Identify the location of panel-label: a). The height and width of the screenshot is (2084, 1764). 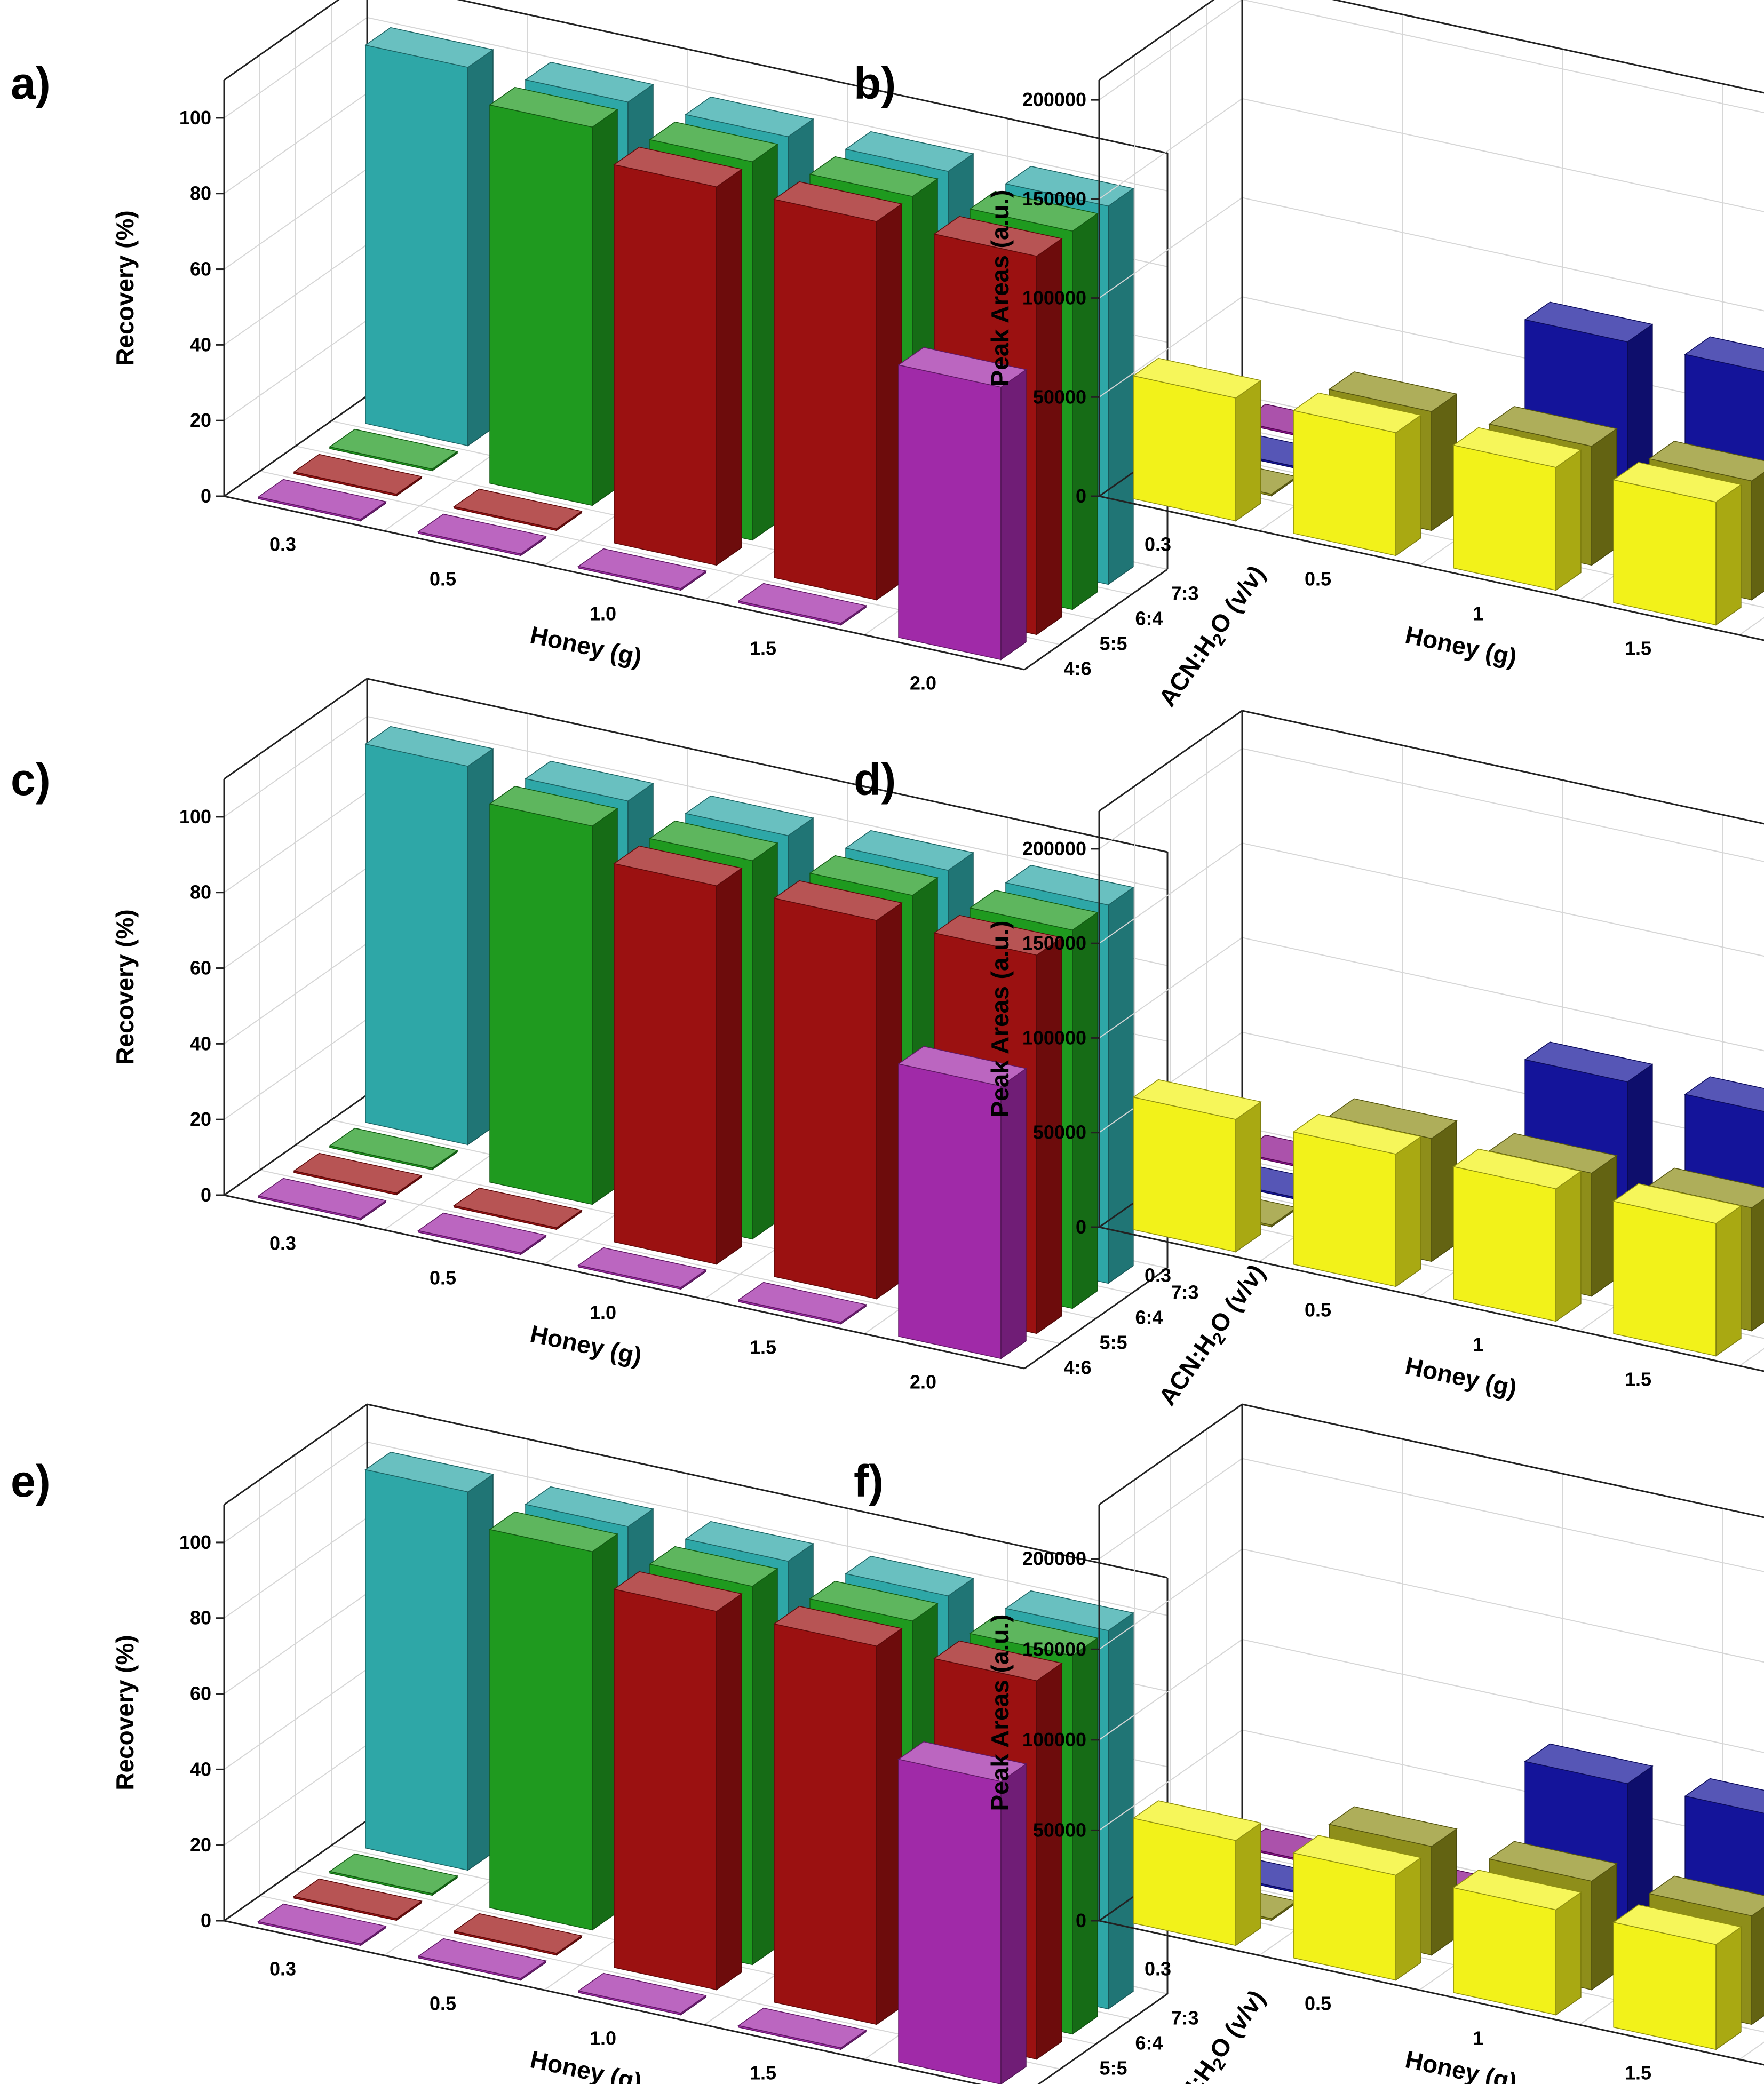
(31, 83).